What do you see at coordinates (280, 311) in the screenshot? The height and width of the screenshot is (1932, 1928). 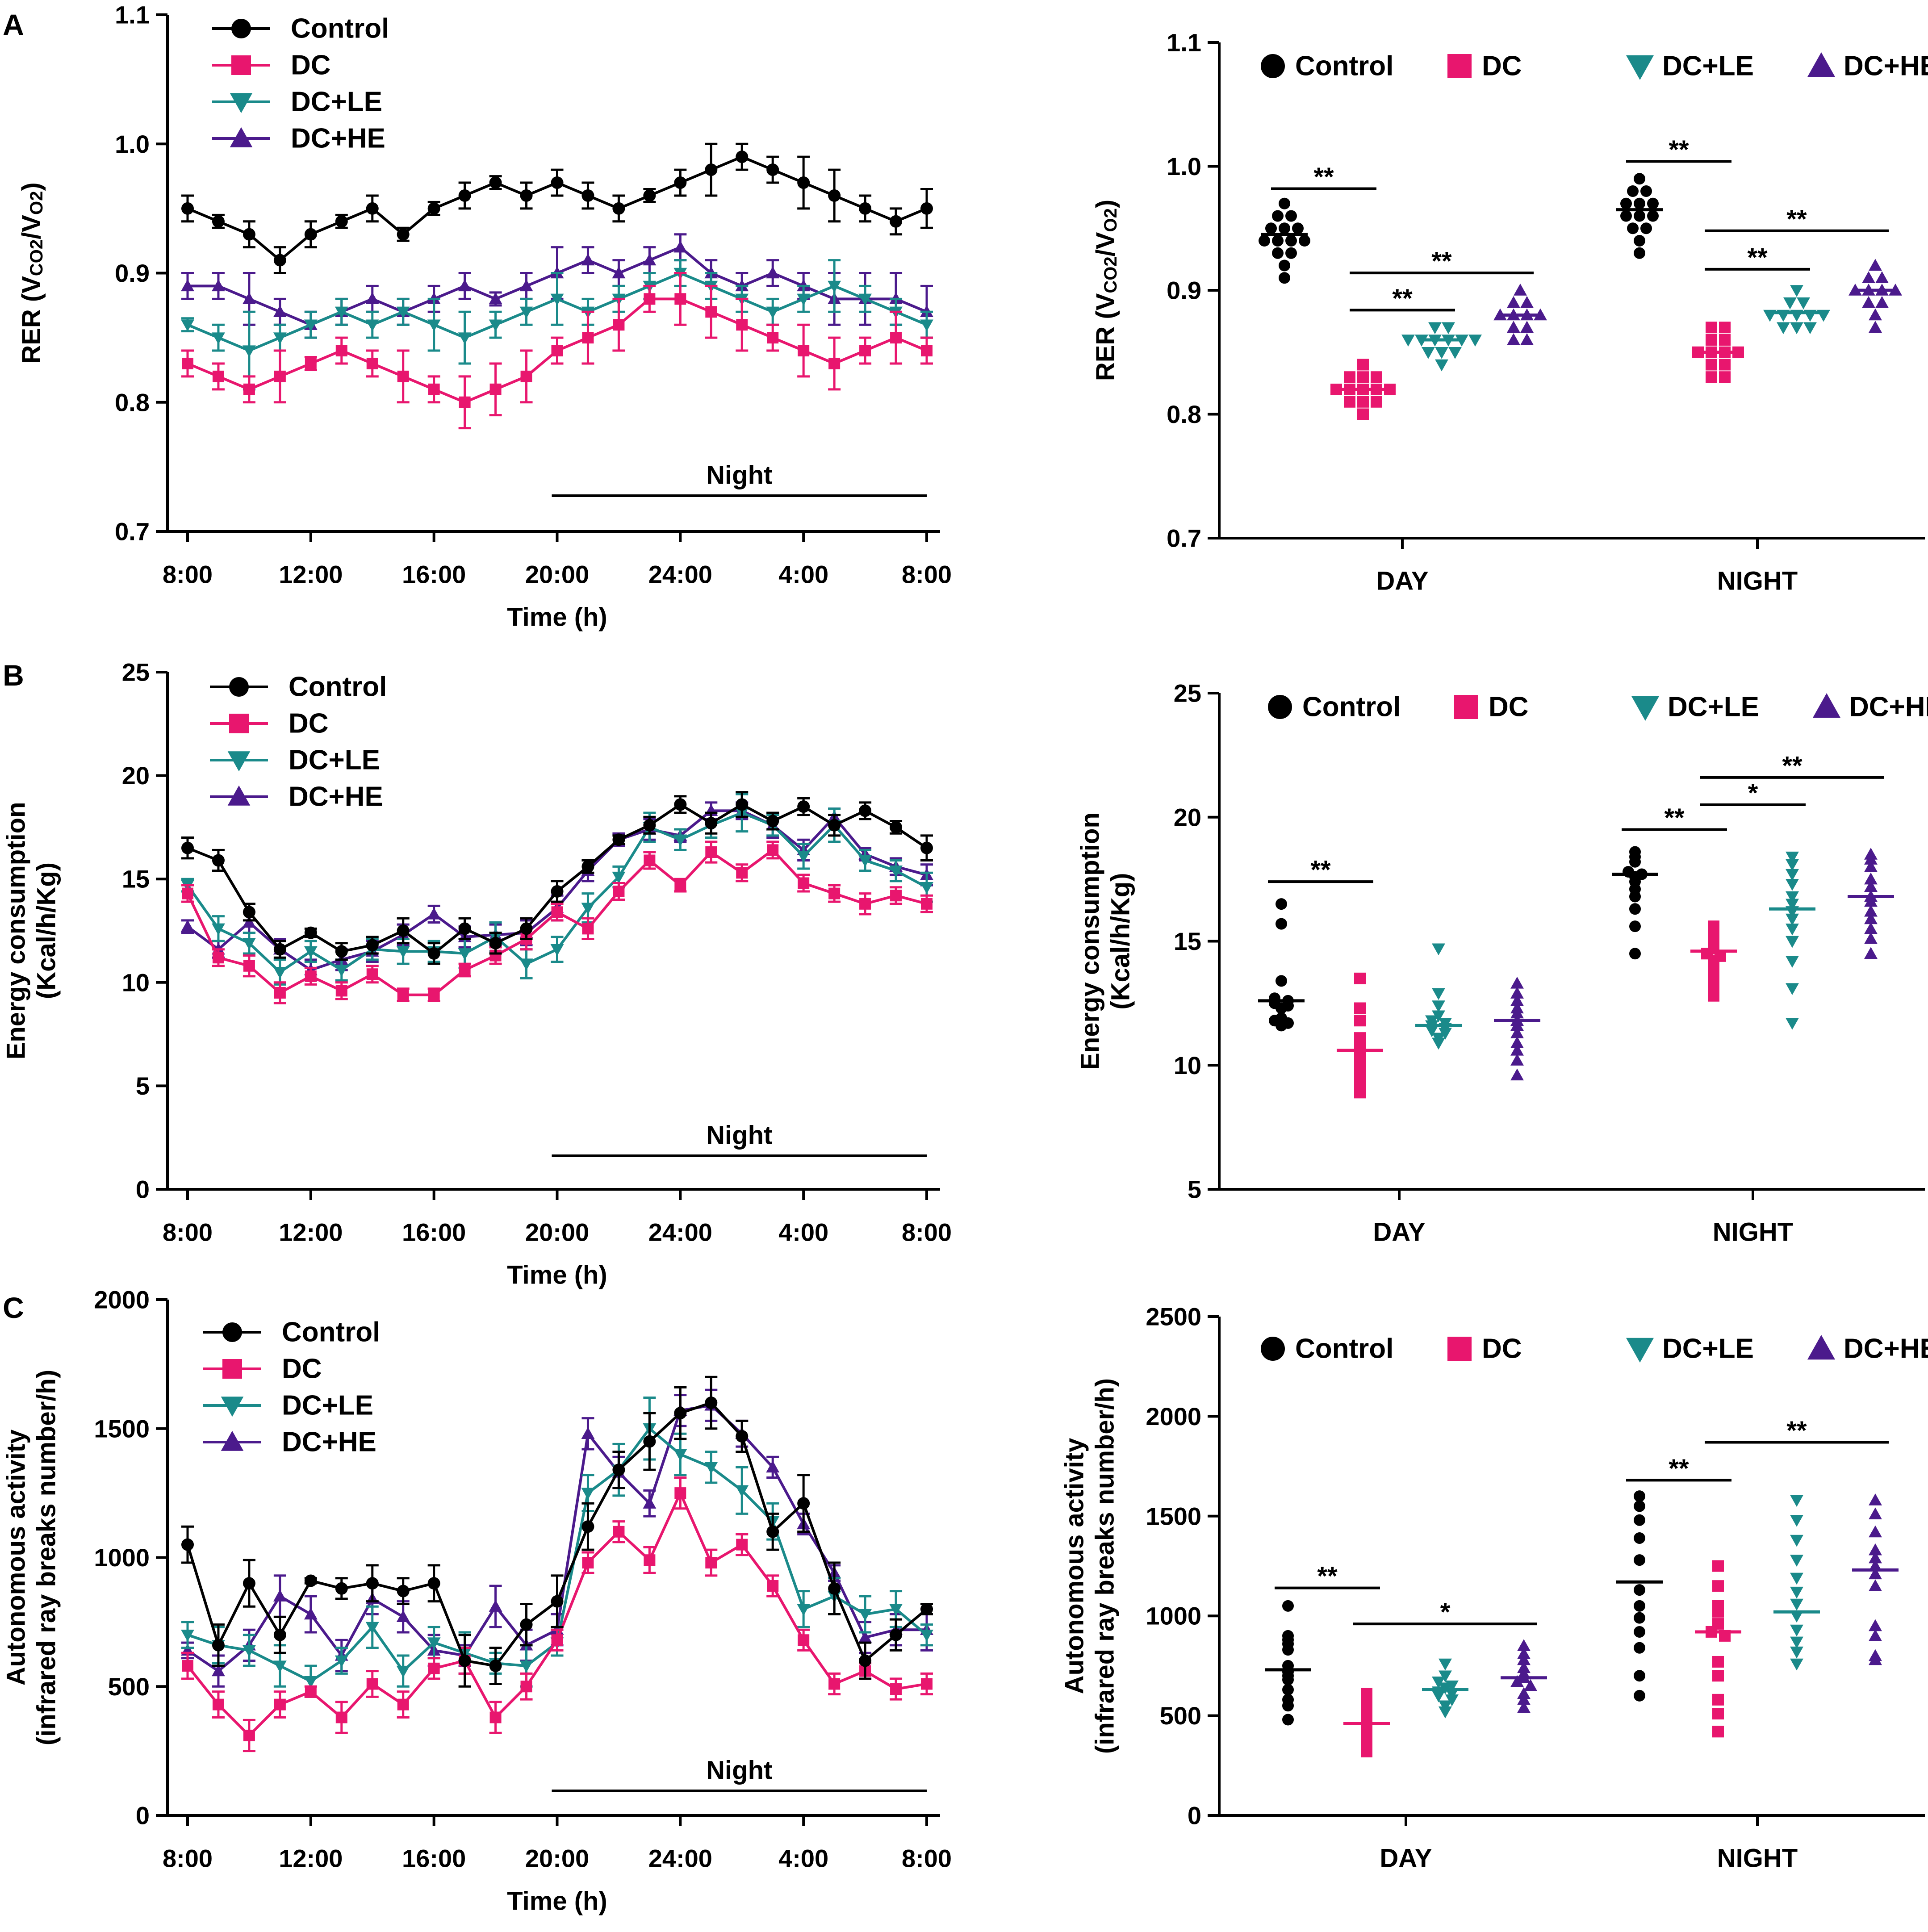 I see `panel-a-left-point-dc-he` at bounding box center [280, 311].